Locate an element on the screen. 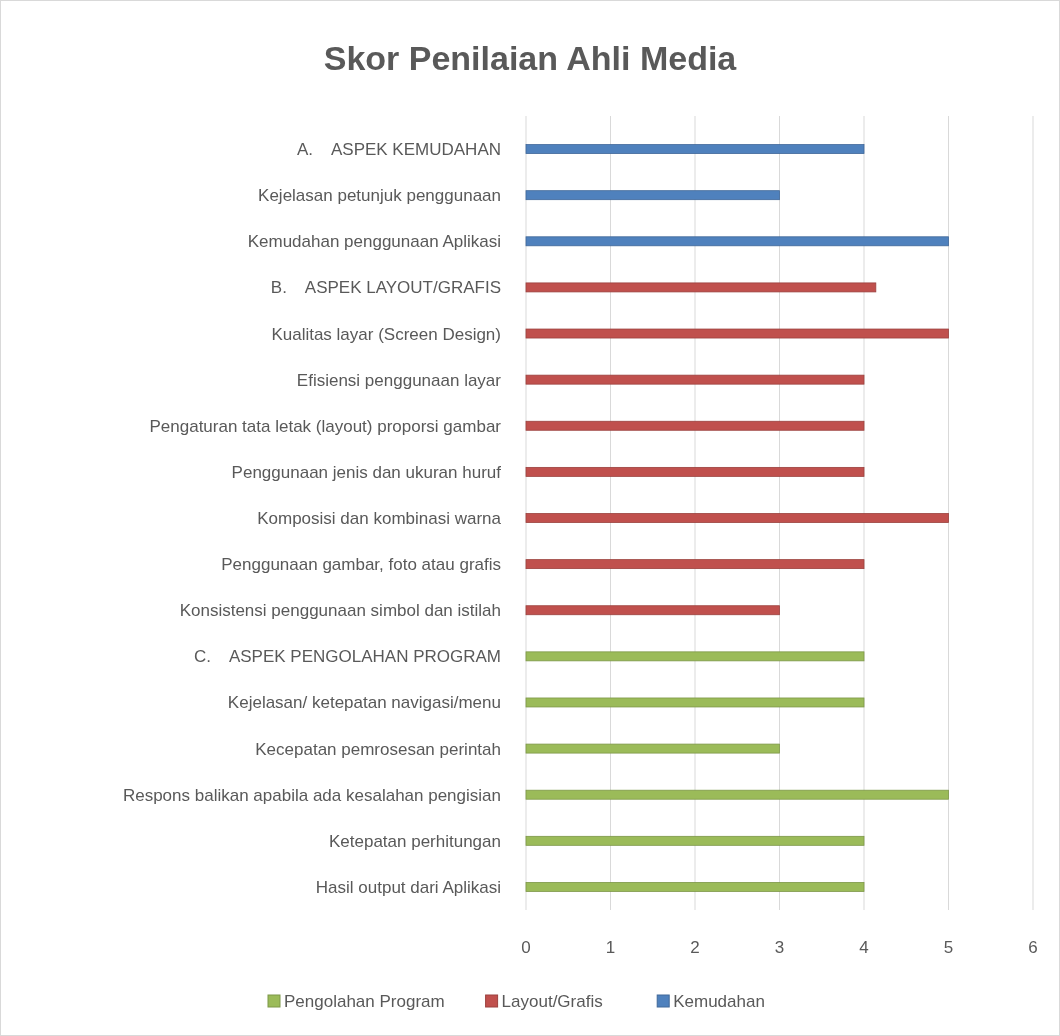  y-tick-label: Penggunaan jenis dan ukuran huruf is located at coordinates (366, 472).